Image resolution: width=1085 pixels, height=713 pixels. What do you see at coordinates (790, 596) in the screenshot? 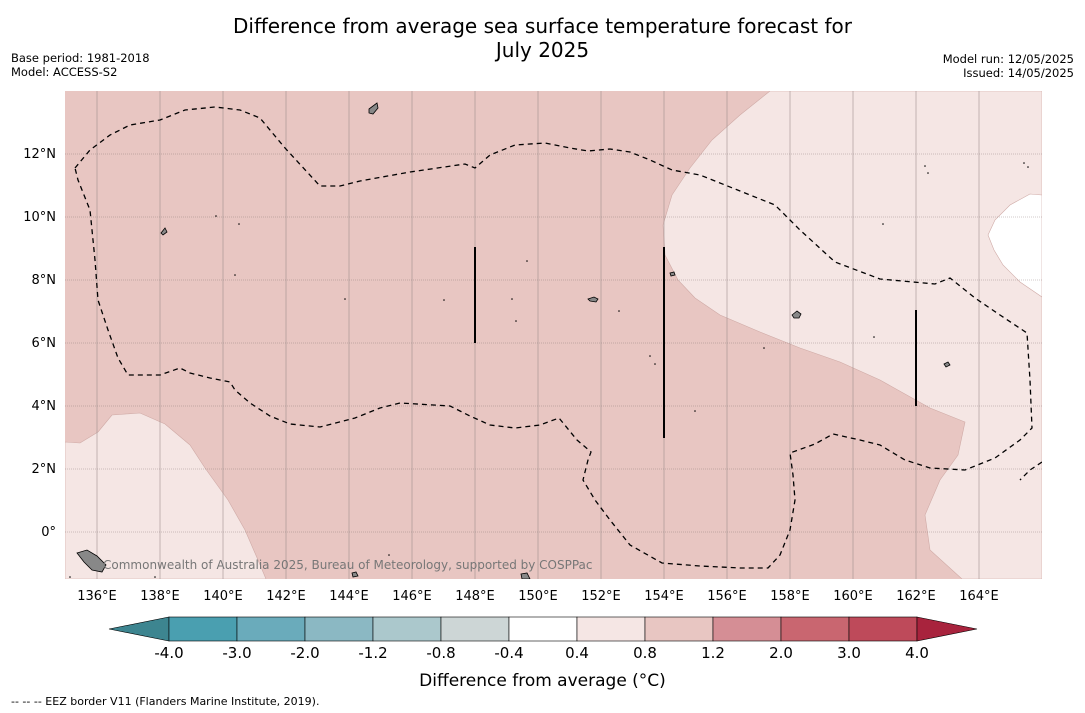
I see `x-tick-label: 158°E` at bounding box center [790, 596].